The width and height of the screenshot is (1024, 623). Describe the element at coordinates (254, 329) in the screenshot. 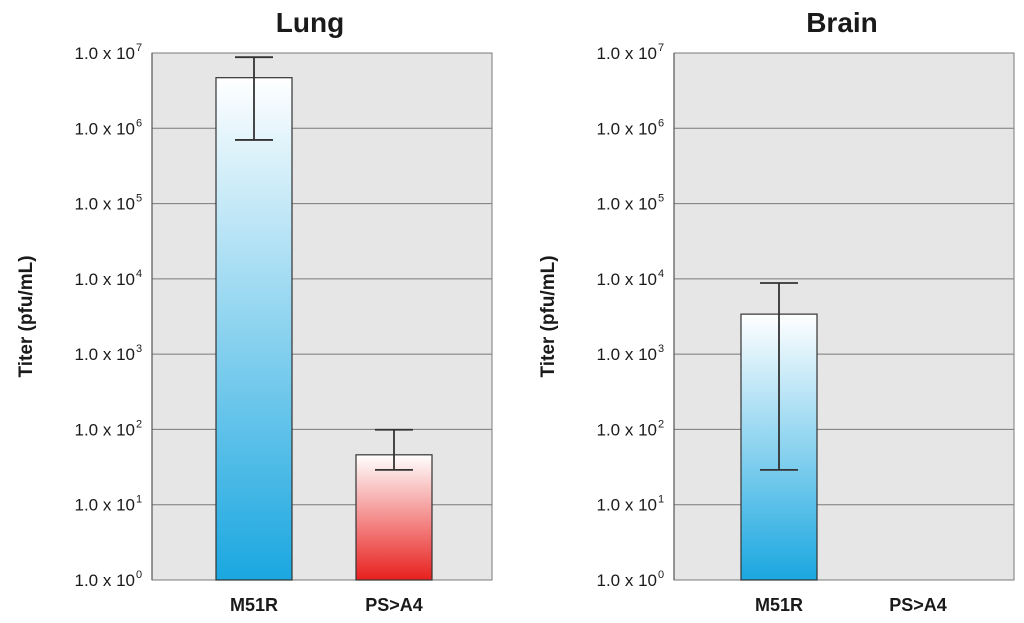

I see `bar-m51r` at that location.